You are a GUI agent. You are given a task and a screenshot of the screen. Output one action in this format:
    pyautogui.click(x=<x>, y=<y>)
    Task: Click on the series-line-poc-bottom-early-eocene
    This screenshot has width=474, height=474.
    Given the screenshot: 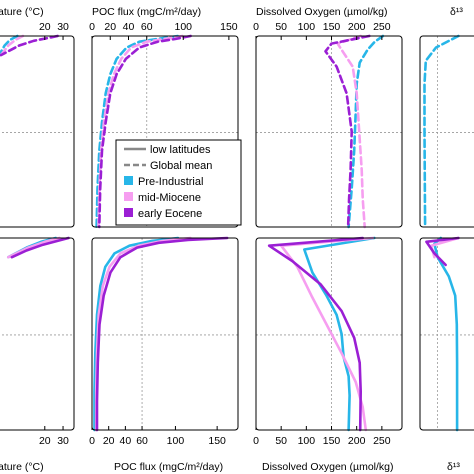 What is the action you would take?
    pyautogui.click(x=162, y=334)
    